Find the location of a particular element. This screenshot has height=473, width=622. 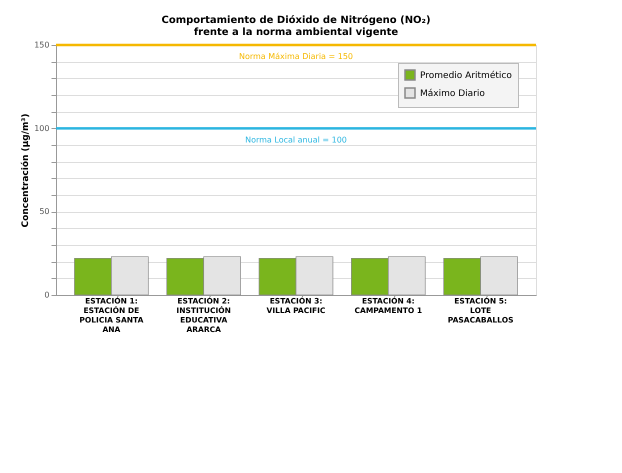

y-tick-label: 150 is located at coordinates (42, 45).